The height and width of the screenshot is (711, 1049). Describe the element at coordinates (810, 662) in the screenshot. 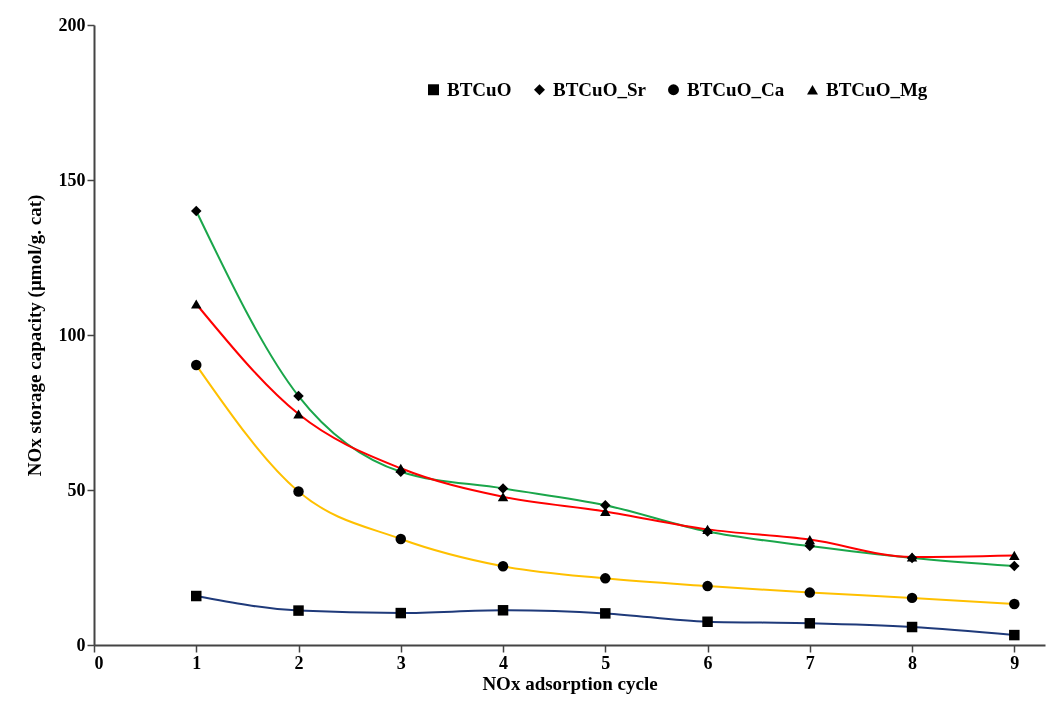

I see `x-tick-label: 7` at that location.